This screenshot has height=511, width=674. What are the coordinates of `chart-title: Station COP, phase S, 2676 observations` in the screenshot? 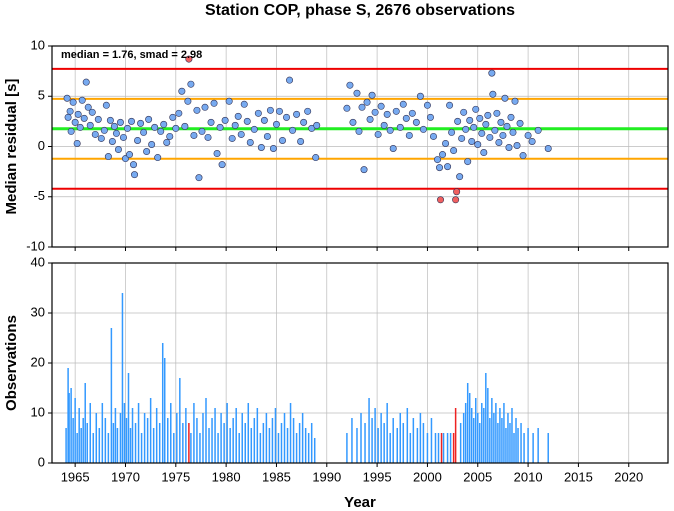 It's located at (360, 10).